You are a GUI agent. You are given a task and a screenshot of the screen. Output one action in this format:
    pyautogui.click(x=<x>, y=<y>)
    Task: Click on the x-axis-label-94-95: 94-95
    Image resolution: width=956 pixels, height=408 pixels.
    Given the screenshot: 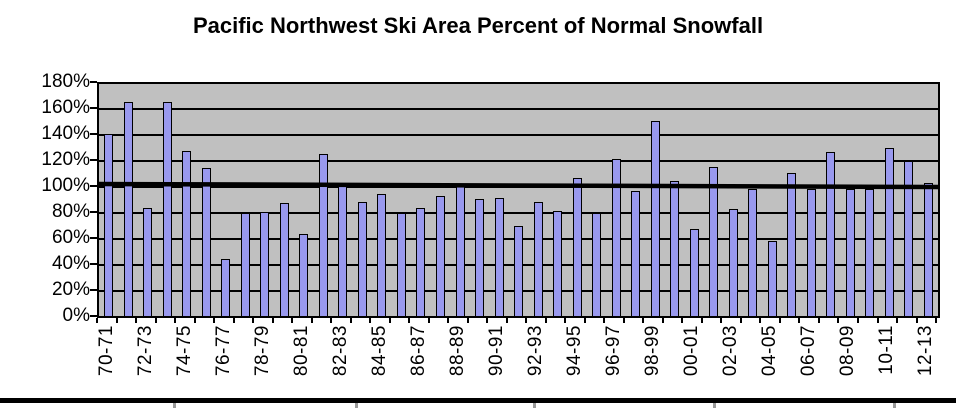 What is the action you would take?
    pyautogui.click(x=574, y=351)
    